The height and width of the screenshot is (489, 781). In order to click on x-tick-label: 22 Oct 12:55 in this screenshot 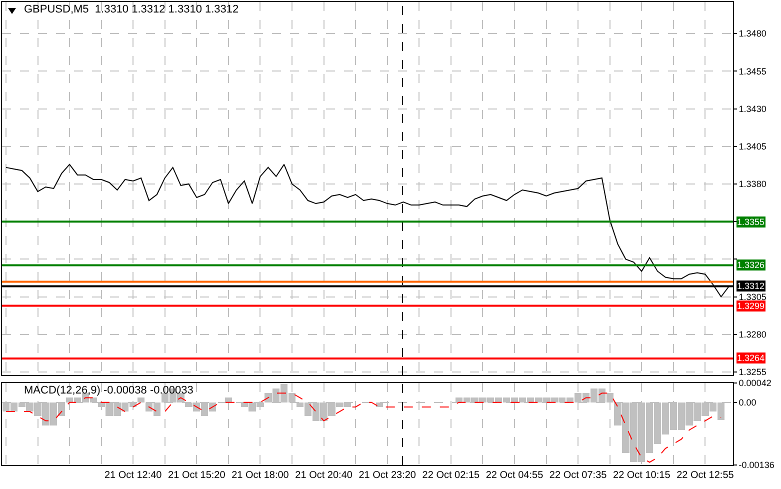, I will do `click(705, 475)`.